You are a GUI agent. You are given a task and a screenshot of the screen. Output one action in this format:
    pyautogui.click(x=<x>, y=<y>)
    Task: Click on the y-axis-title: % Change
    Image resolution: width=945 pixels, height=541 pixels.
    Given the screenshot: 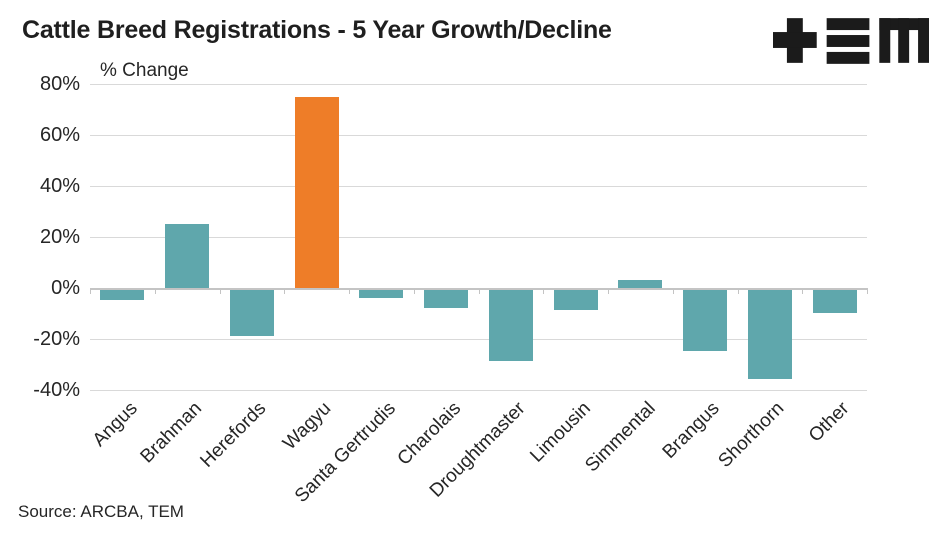 What is the action you would take?
    pyautogui.click(x=144, y=70)
    